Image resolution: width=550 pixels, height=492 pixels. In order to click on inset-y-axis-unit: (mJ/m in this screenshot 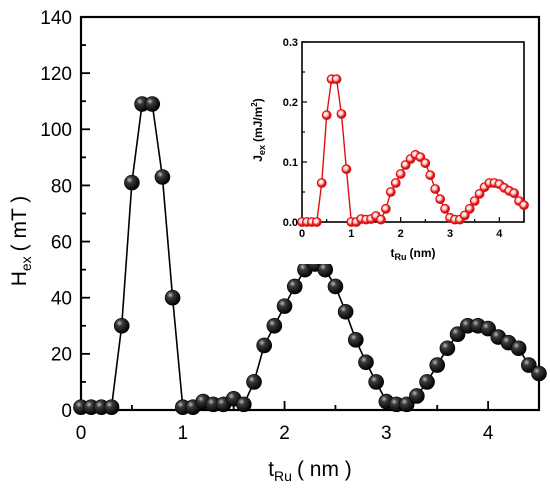, I will do `click(258, 124)`.